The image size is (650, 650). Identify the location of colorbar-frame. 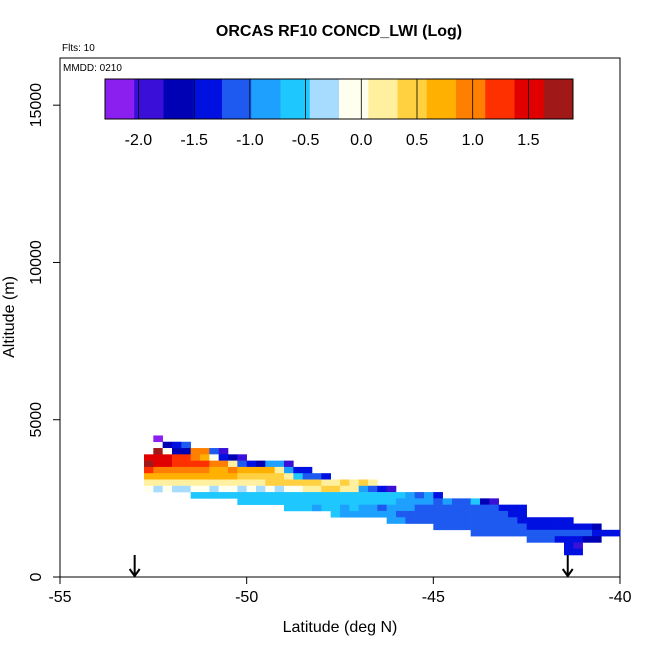
(339, 99).